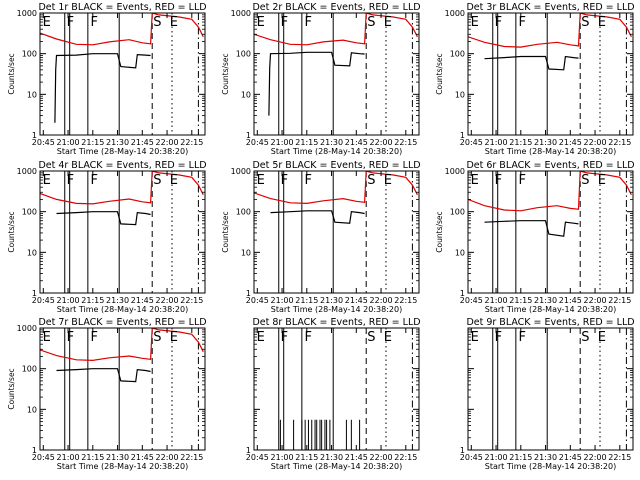 The height and width of the screenshot is (480, 640). What do you see at coordinates (336, 7) in the screenshot?
I see `panel-title: Det 2r BLACK = Events, RED = LLD` at bounding box center [336, 7].